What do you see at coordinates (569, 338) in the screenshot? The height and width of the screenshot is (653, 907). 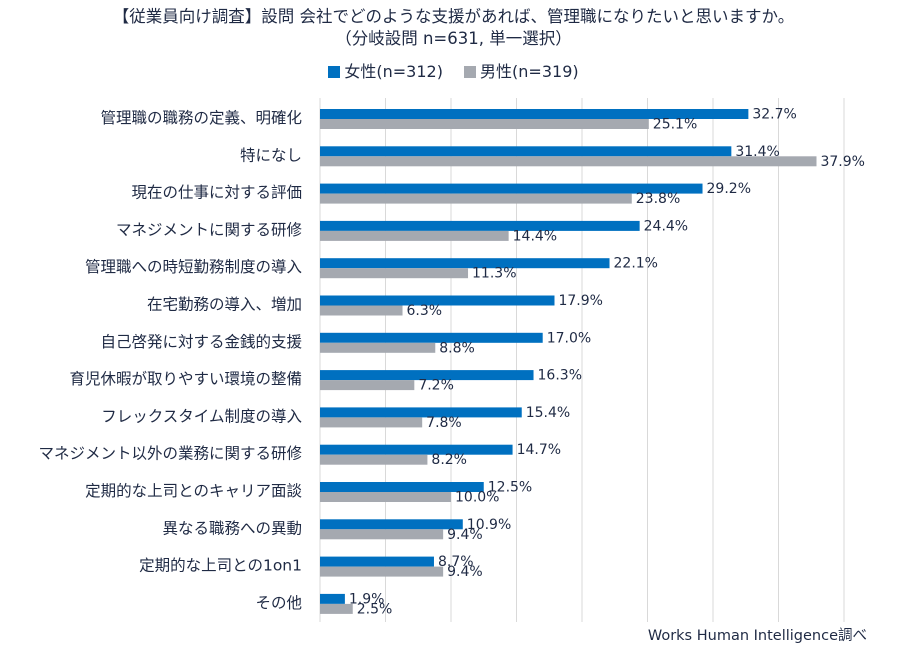 I see `data-label-female: 17.0%` at bounding box center [569, 338].